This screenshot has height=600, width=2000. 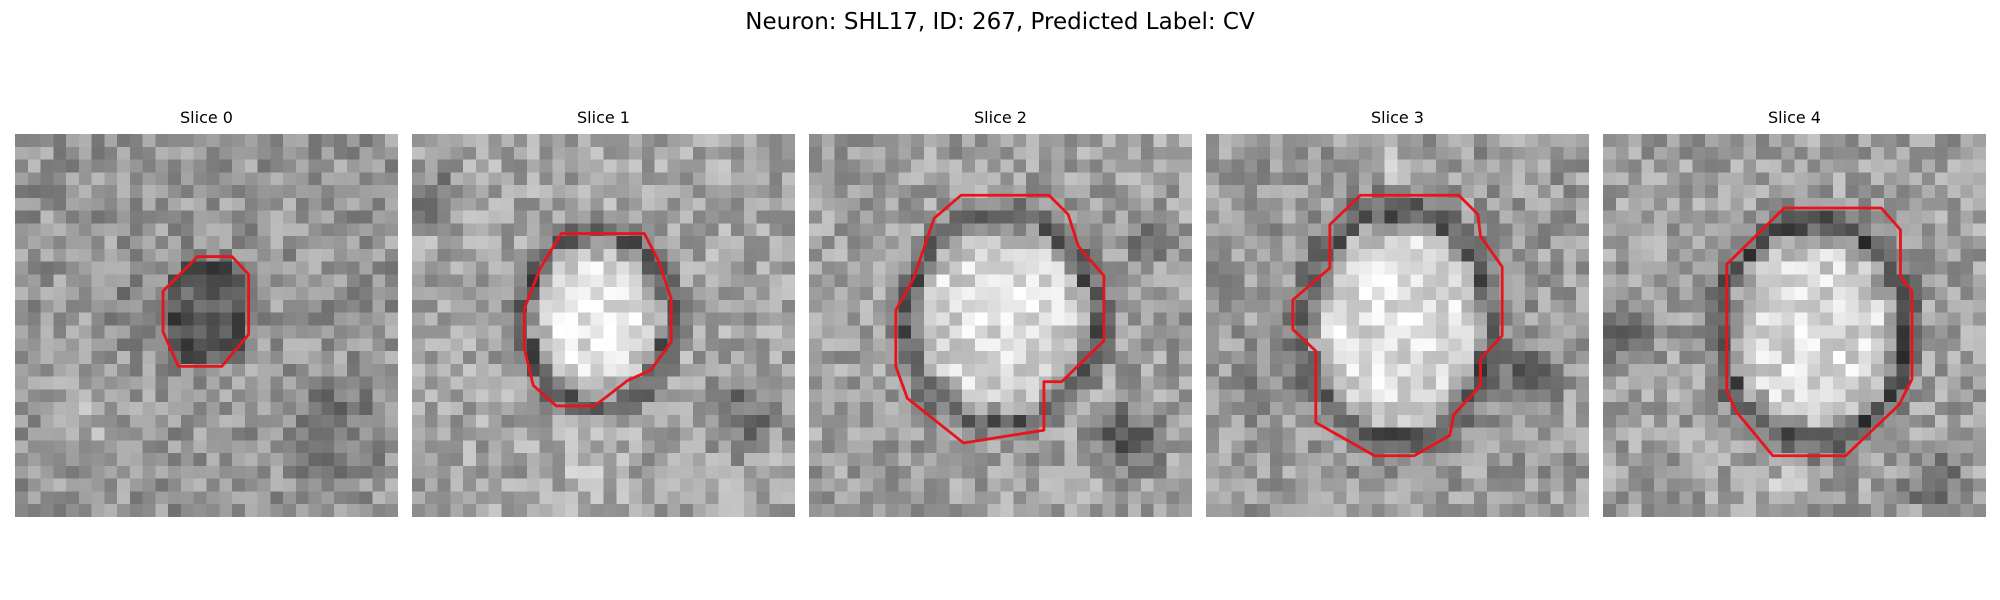 I want to click on slice-panel-2: Slice 2, so click(x=1000, y=312).